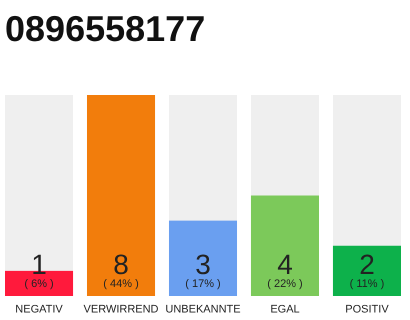 The height and width of the screenshot is (320, 410). I want to click on x-tick-label: UNBEKANNTE, so click(203, 310).